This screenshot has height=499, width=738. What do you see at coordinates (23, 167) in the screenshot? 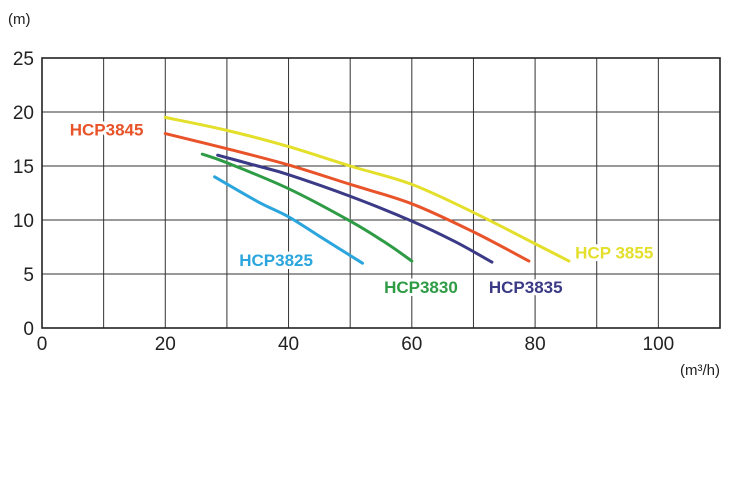
I see `y-tick-label: 15` at bounding box center [23, 167].